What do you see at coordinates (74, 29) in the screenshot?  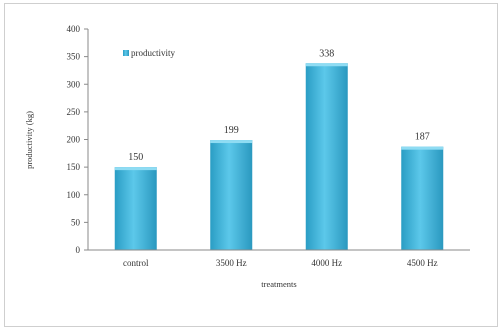 I see `y-tick-label: 400` at bounding box center [74, 29].